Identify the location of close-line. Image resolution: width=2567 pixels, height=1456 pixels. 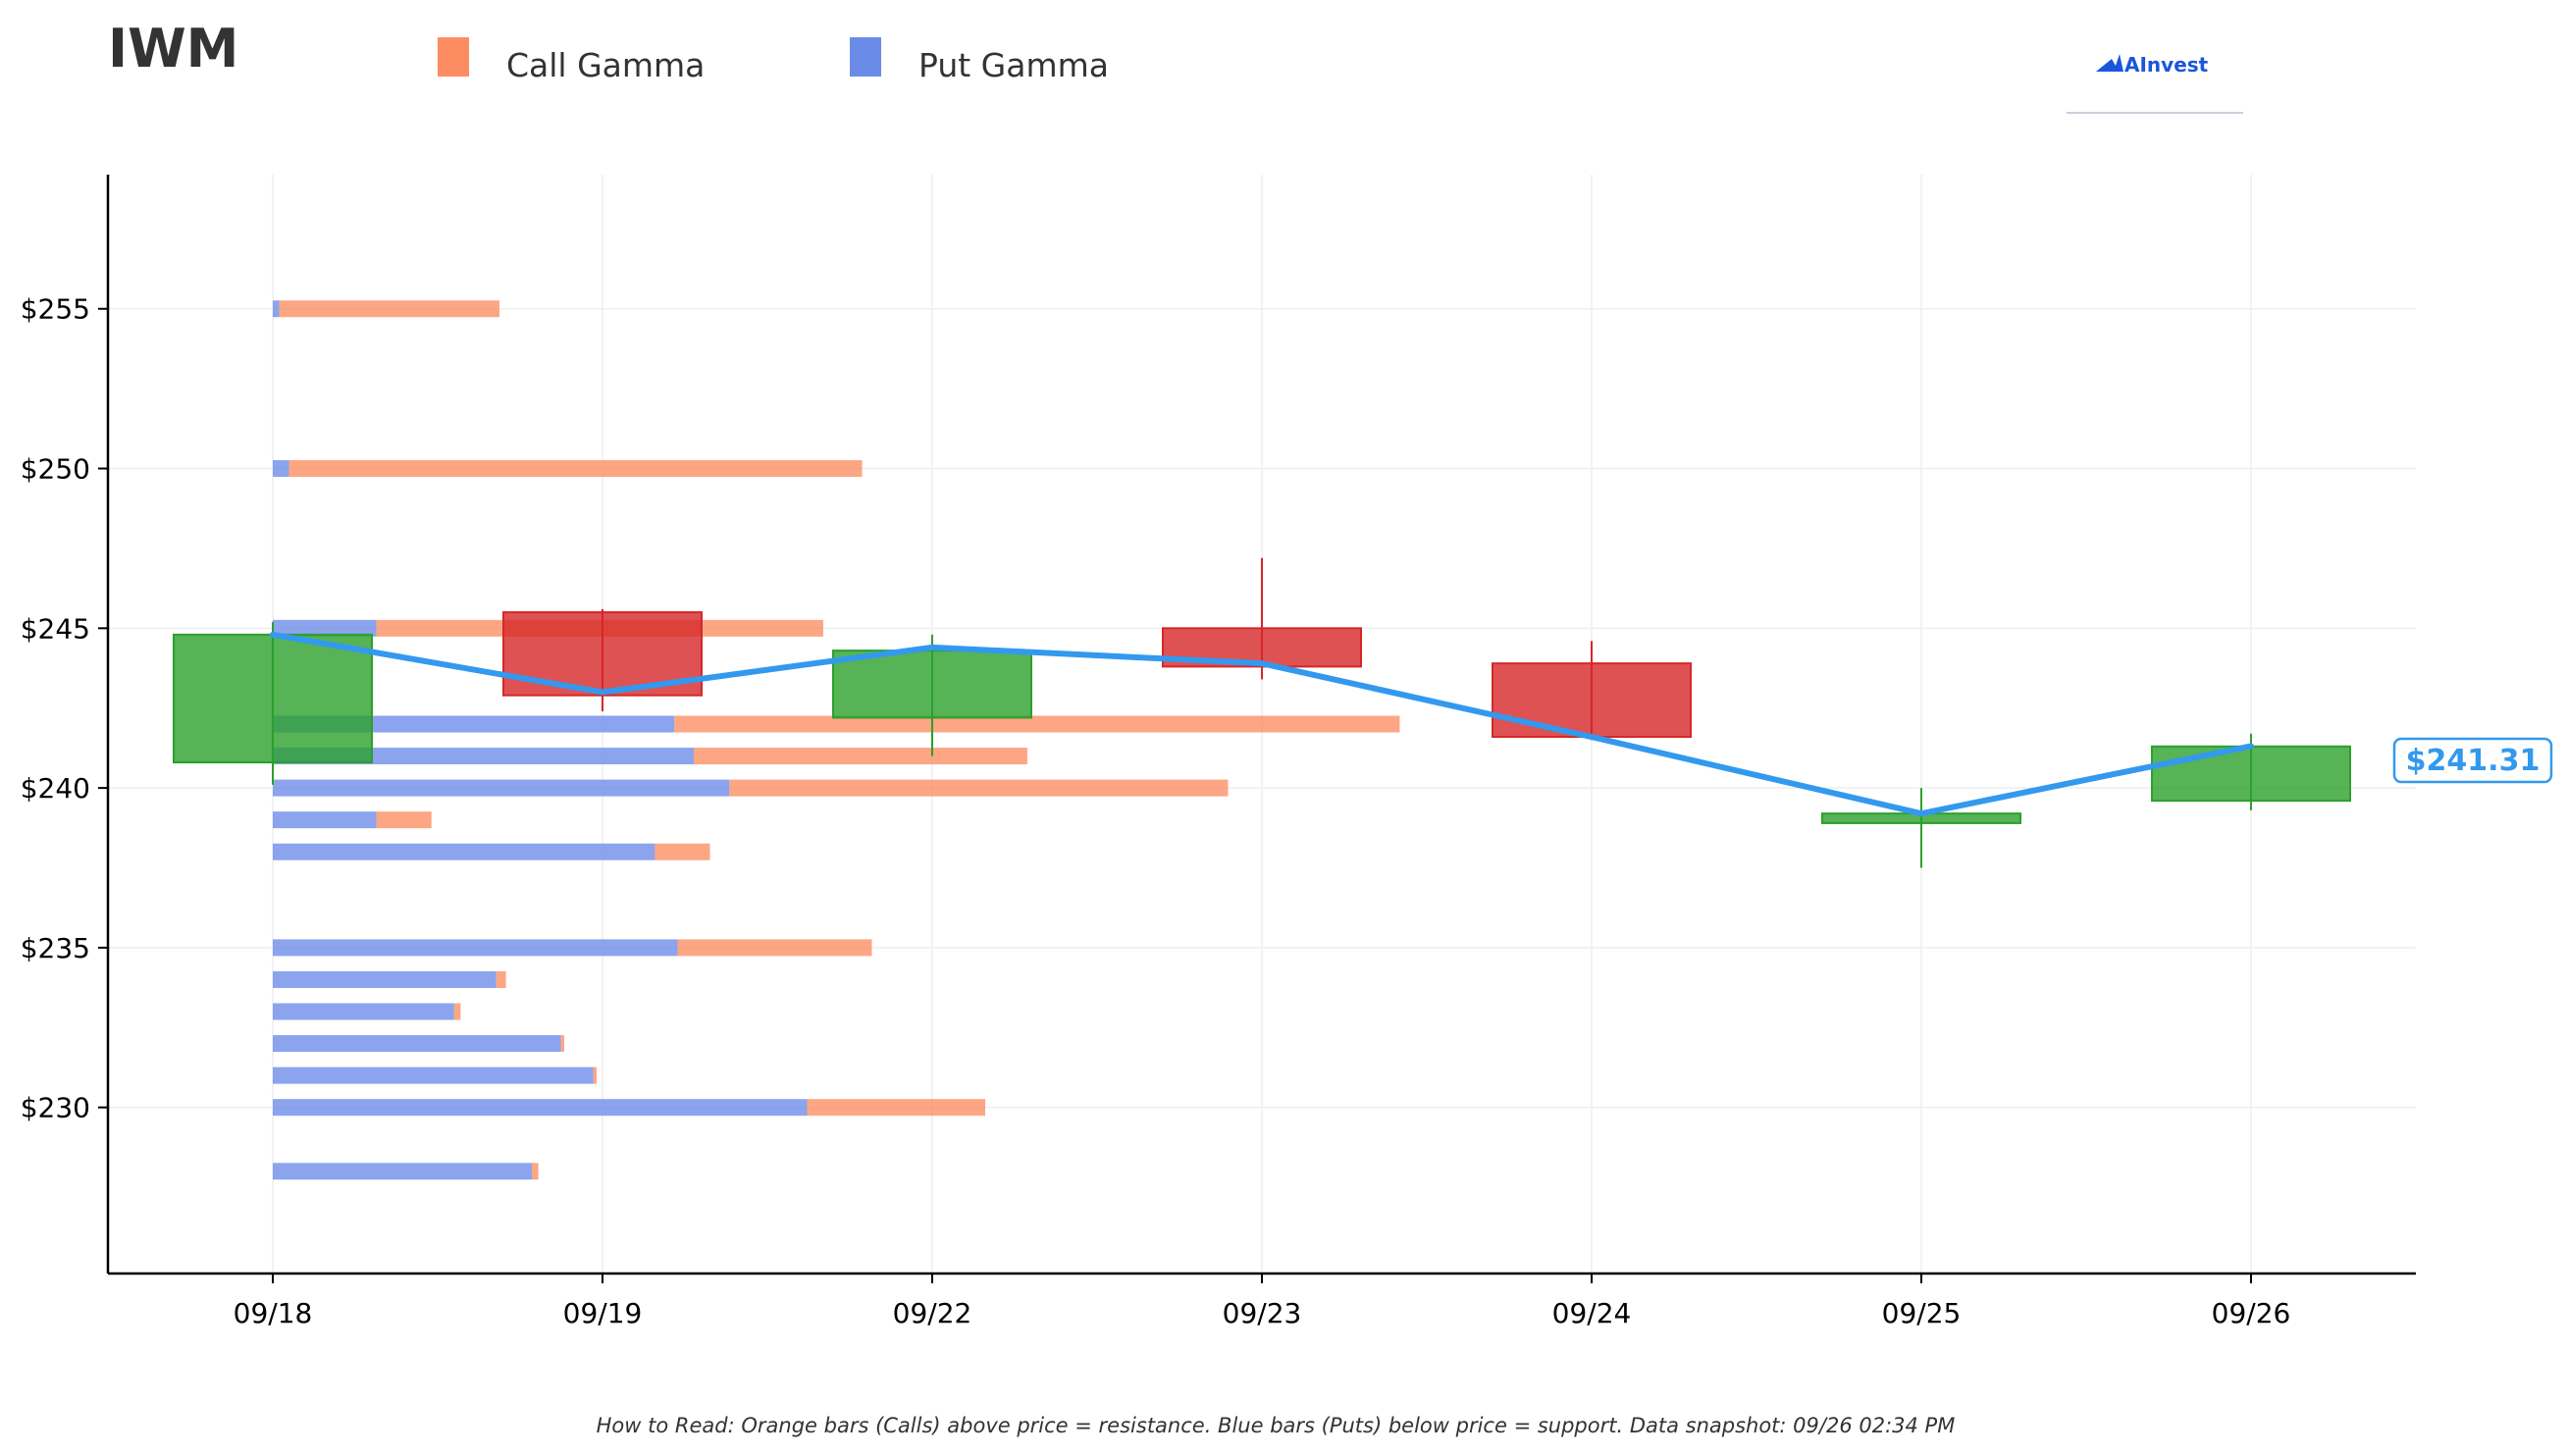
(1262, 724).